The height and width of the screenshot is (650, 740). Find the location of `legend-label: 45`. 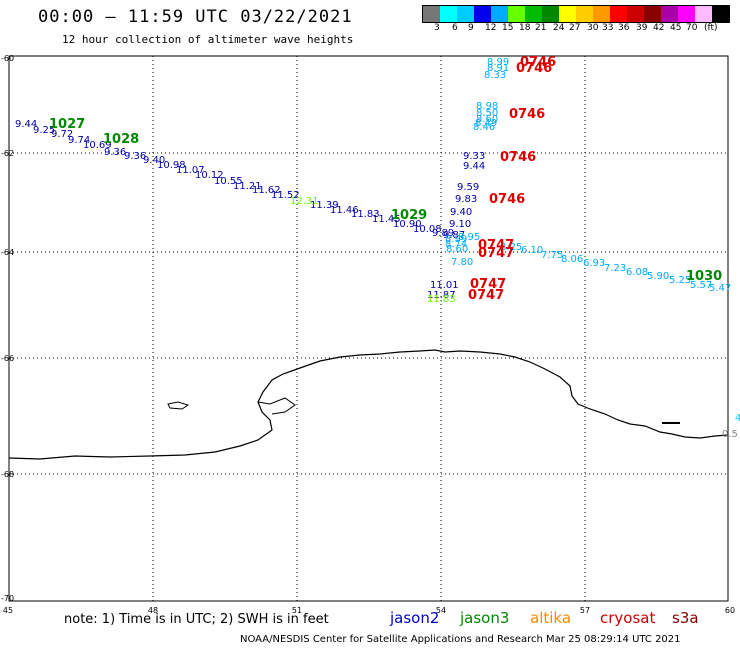

legend-label: 45 is located at coordinates (676, 28).